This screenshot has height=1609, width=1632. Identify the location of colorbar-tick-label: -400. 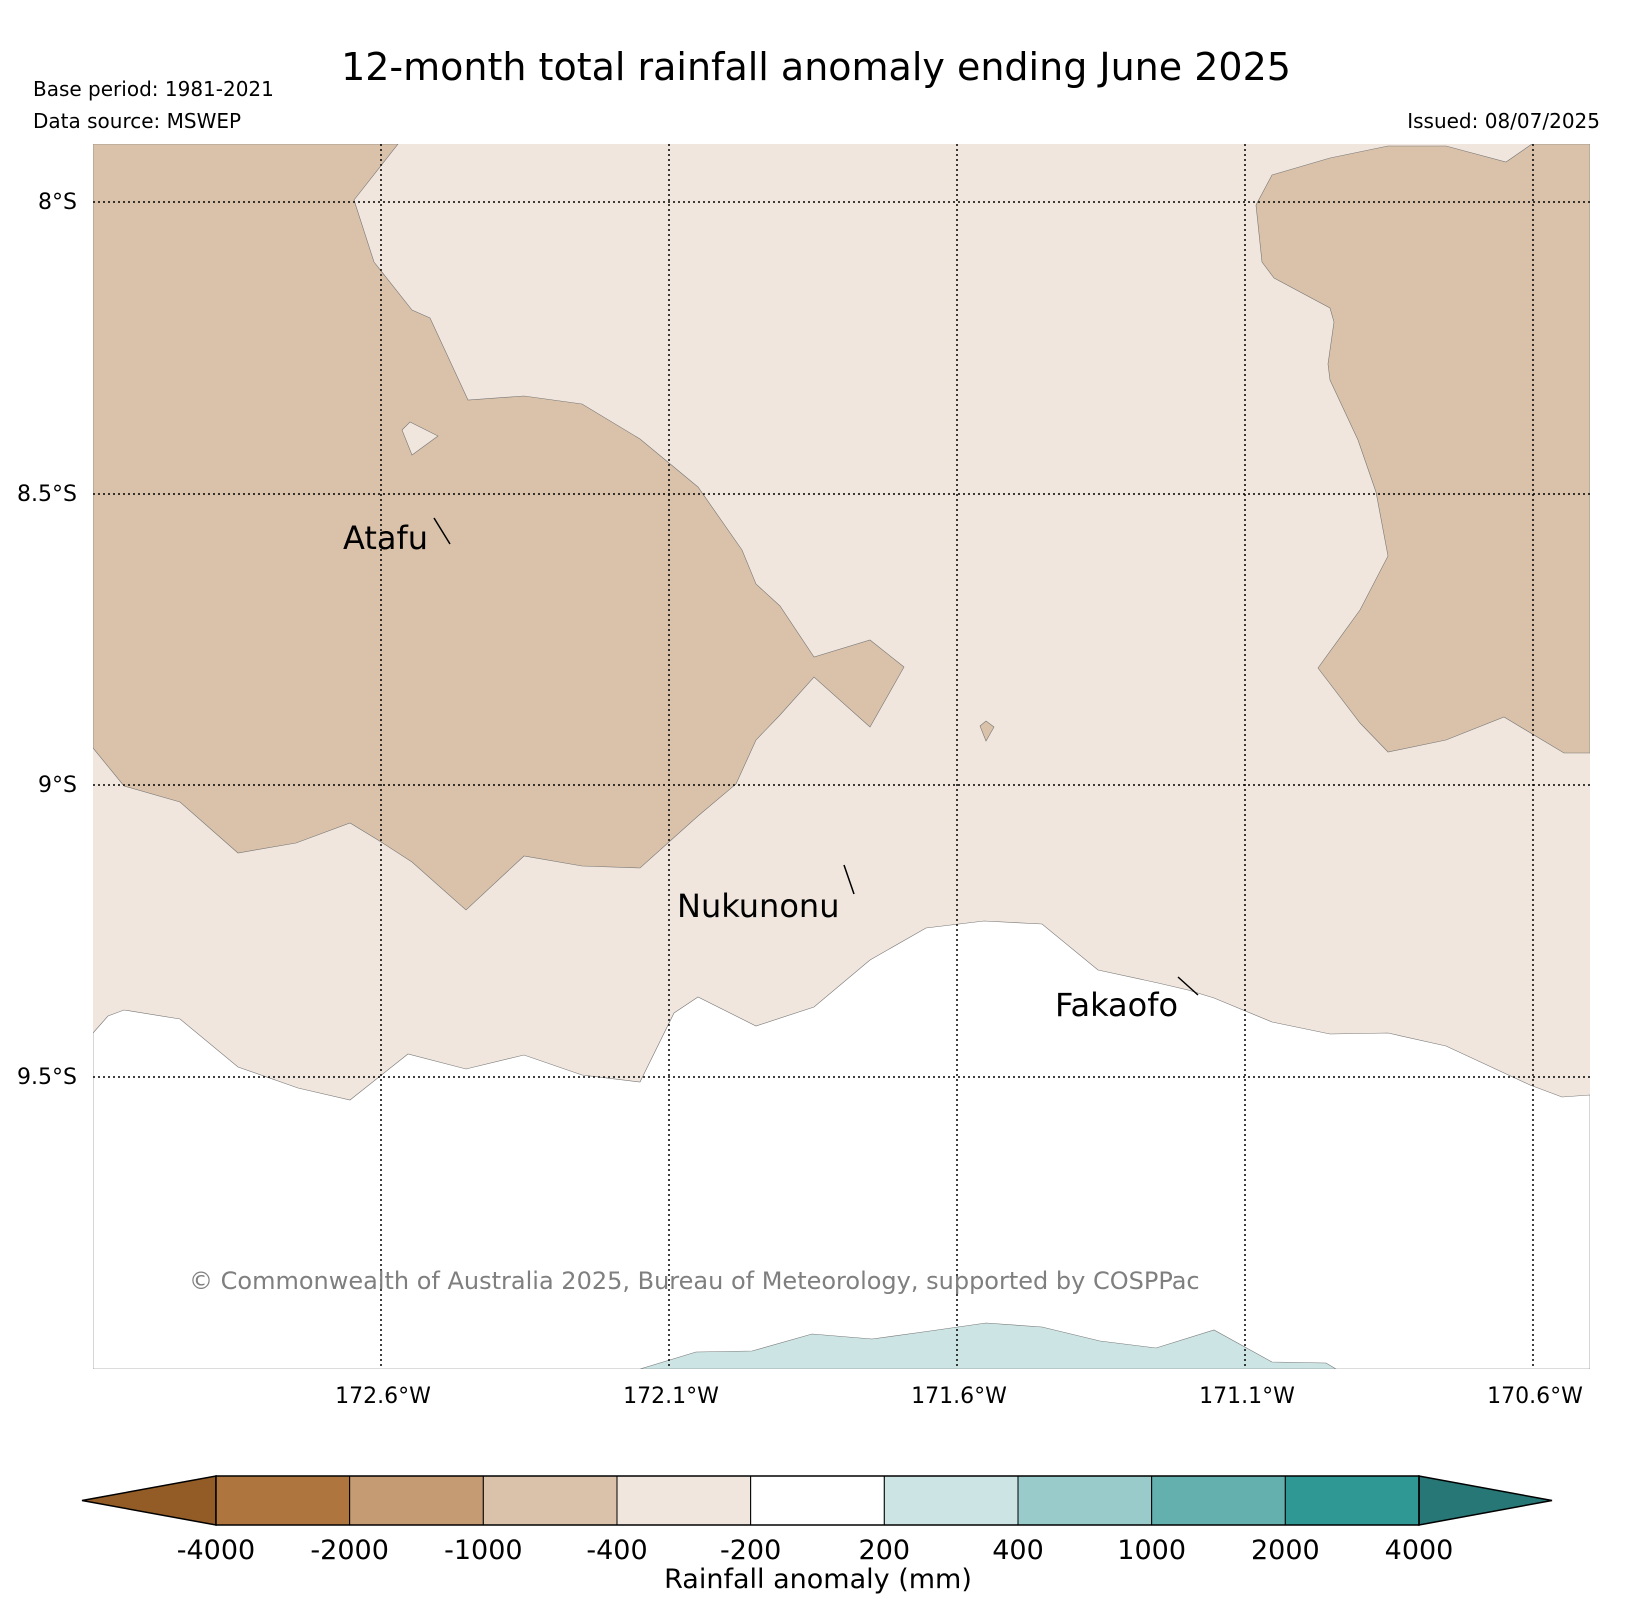
(616, 1550).